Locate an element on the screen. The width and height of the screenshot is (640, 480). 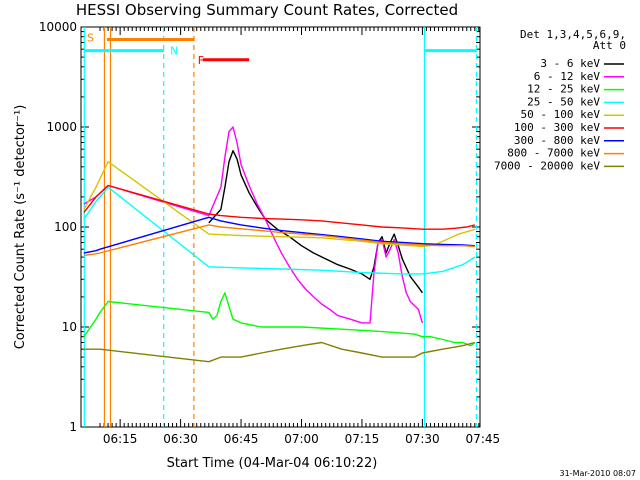
legend-entry-label: 12 - 25 keV is located at coordinates (563, 89).